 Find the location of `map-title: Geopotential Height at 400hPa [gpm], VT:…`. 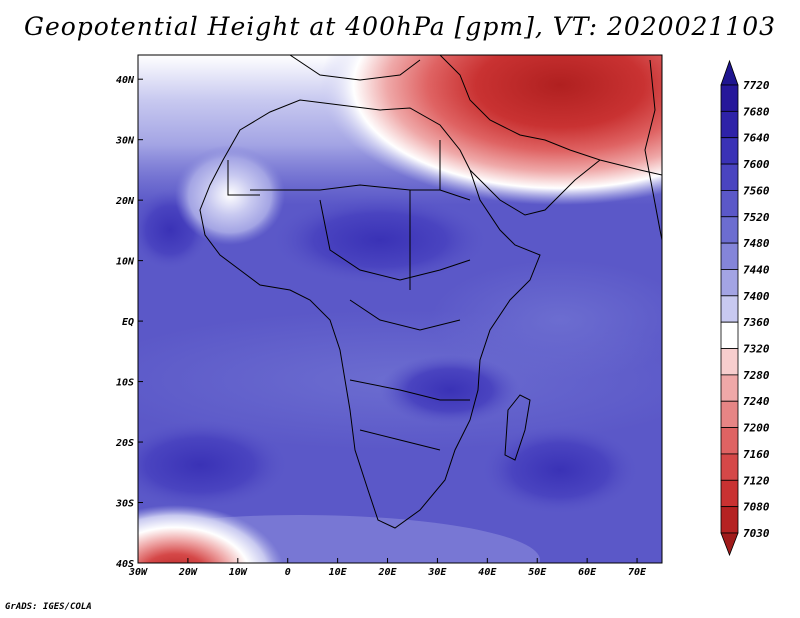

map-title: Geopotential Height at 400hPa [gpm], VT:… is located at coordinates (400, 26).